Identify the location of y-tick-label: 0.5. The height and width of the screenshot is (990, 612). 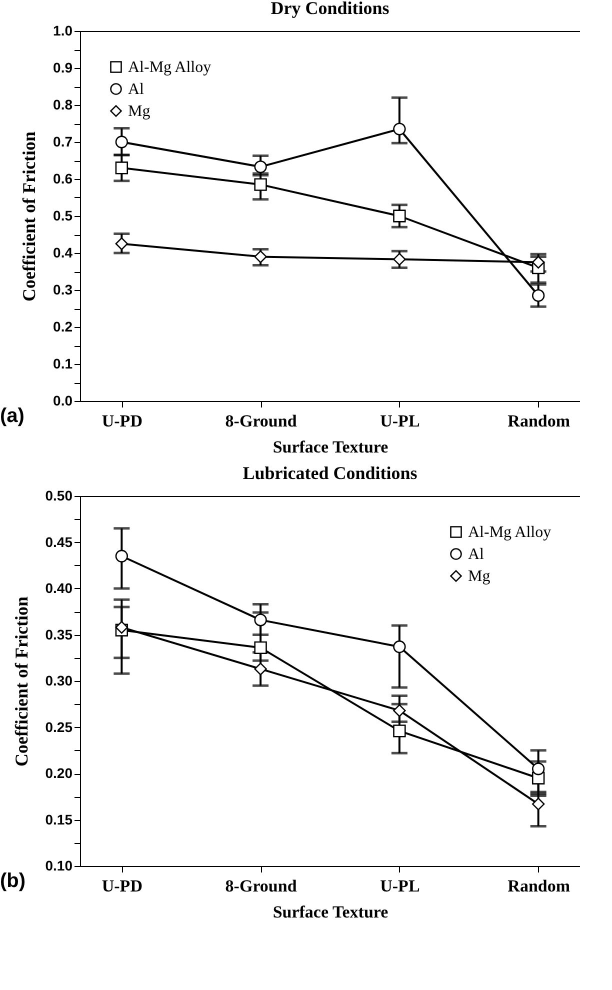
(63, 216).